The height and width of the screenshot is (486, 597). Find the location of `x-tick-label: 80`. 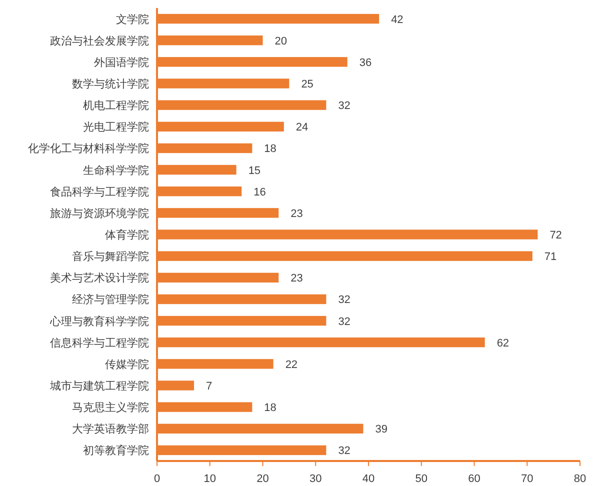

x-tick-label: 80 is located at coordinates (580, 479).